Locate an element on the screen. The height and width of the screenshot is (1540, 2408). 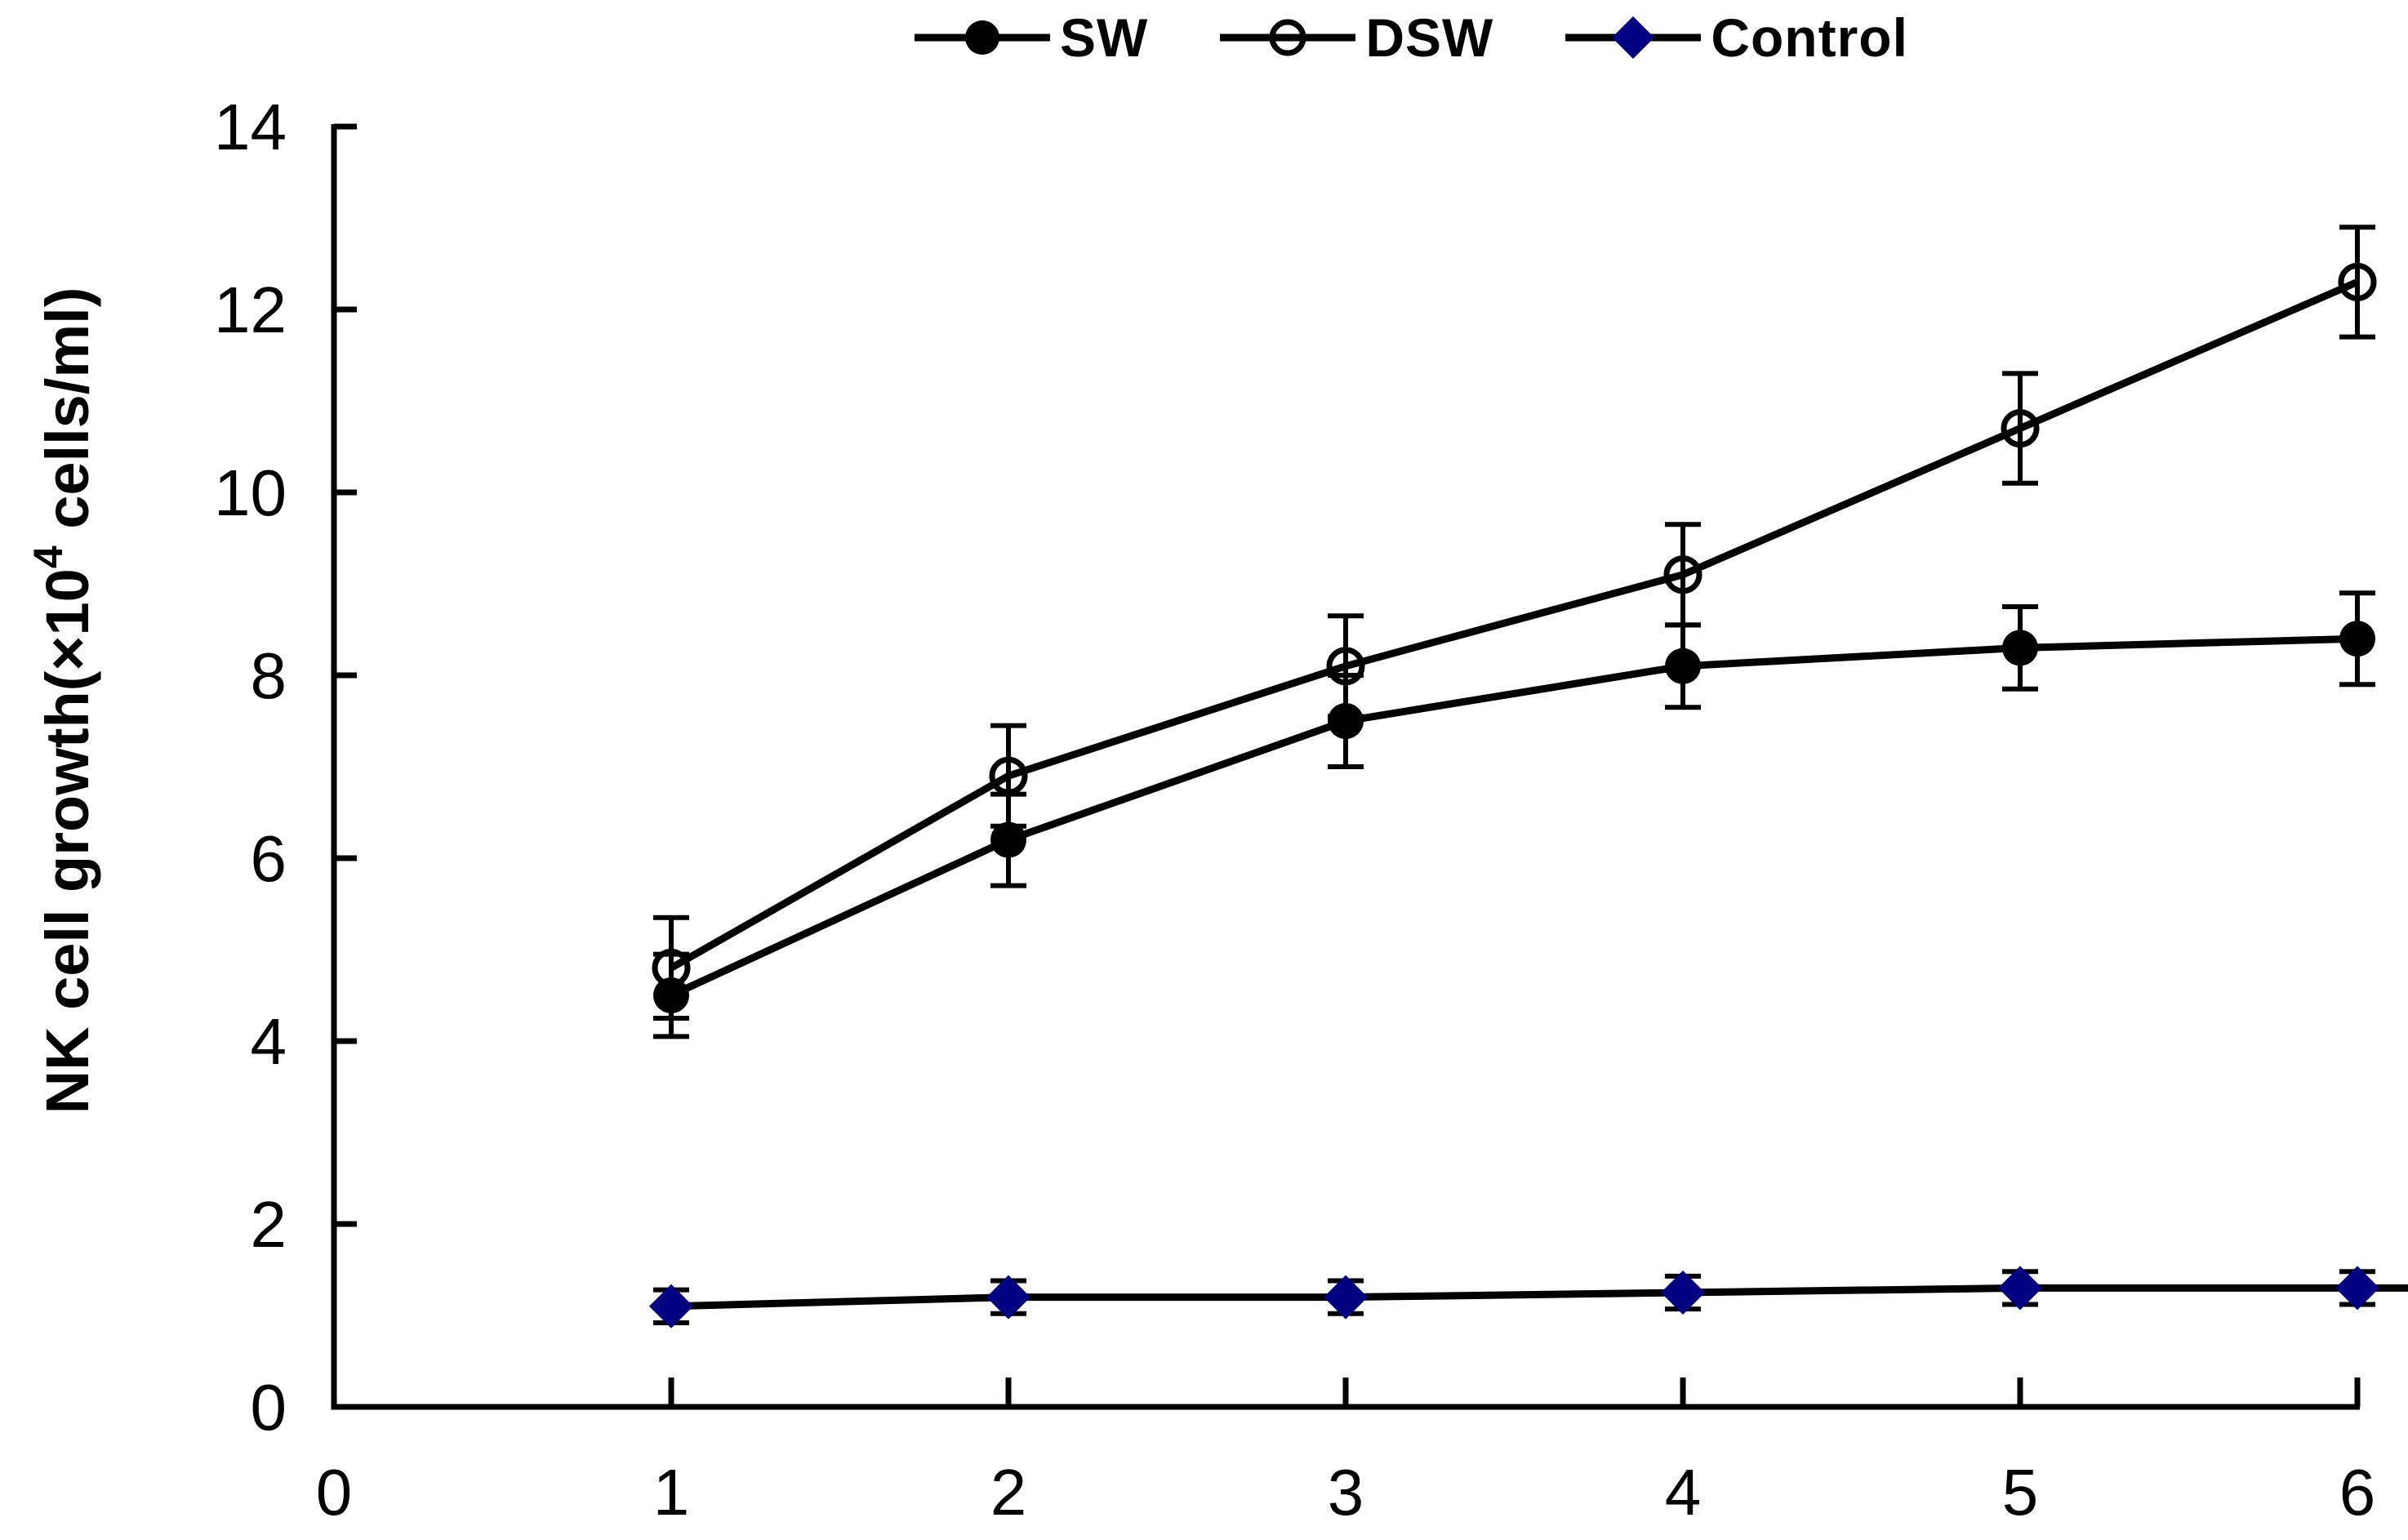
y-tick-label: 10 is located at coordinates (251, 492).